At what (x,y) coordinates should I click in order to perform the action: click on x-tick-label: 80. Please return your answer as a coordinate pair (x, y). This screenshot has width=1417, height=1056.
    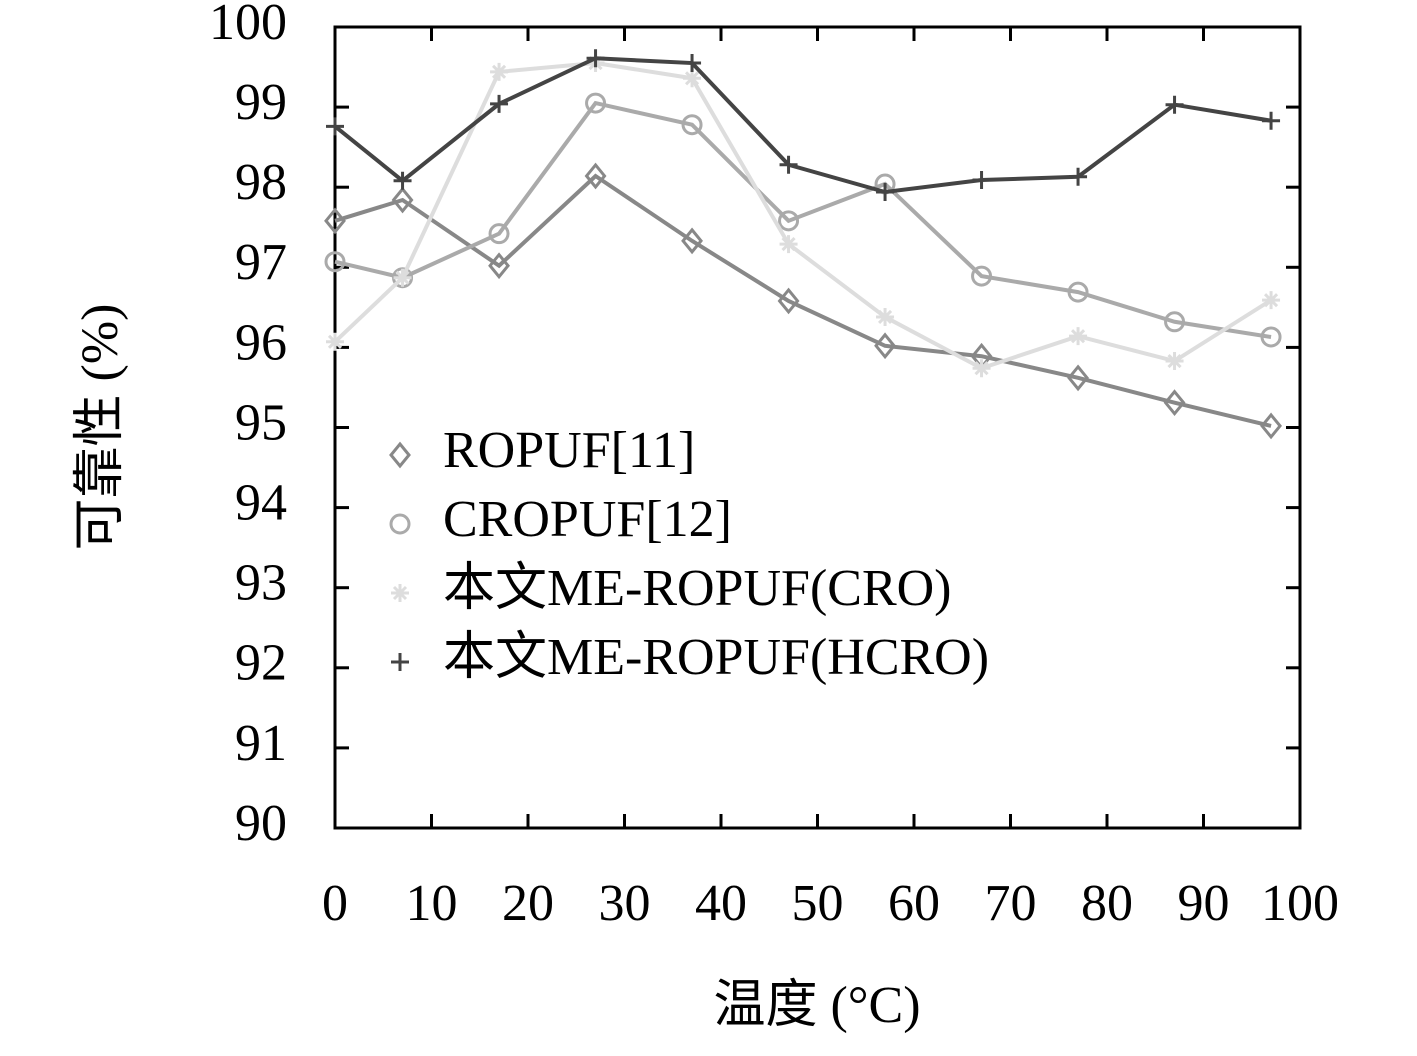
    Looking at the image, I should click on (1107, 903).